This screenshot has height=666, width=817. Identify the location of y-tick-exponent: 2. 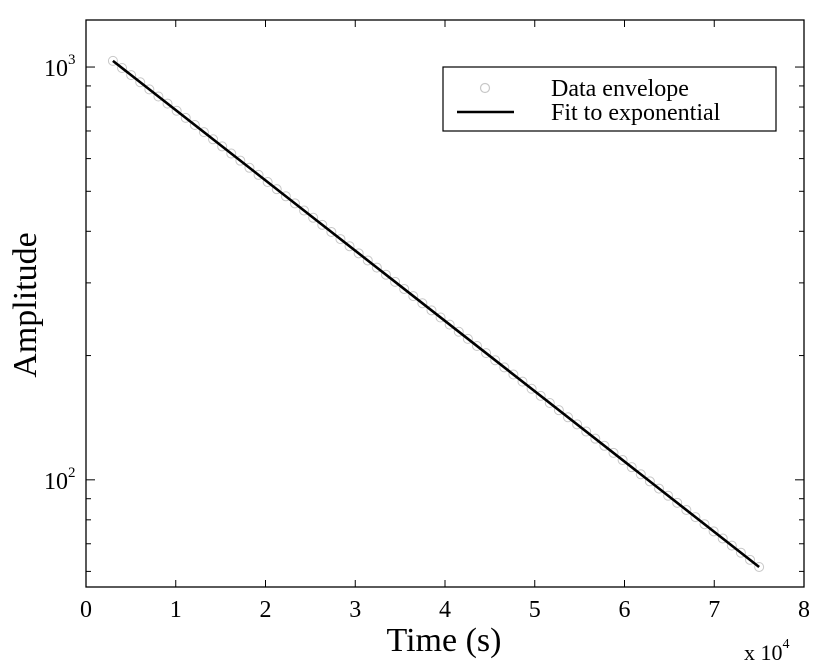
(72, 473).